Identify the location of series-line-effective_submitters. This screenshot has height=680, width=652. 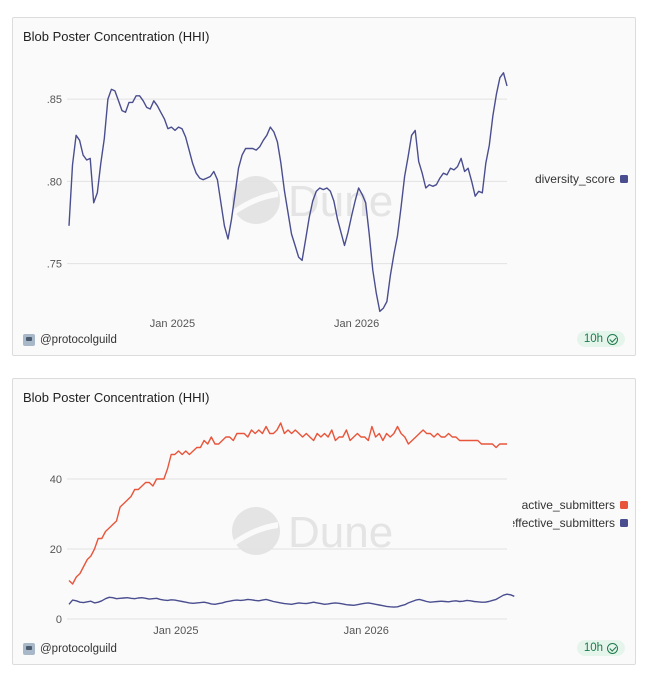
(291, 600).